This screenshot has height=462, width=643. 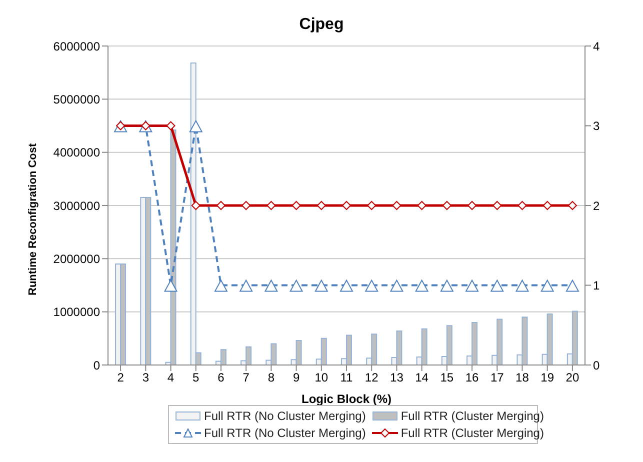 What do you see at coordinates (76, 153) in the screenshot?
I see `y-tick-label: 4000000` at bounding box center [76, 153].